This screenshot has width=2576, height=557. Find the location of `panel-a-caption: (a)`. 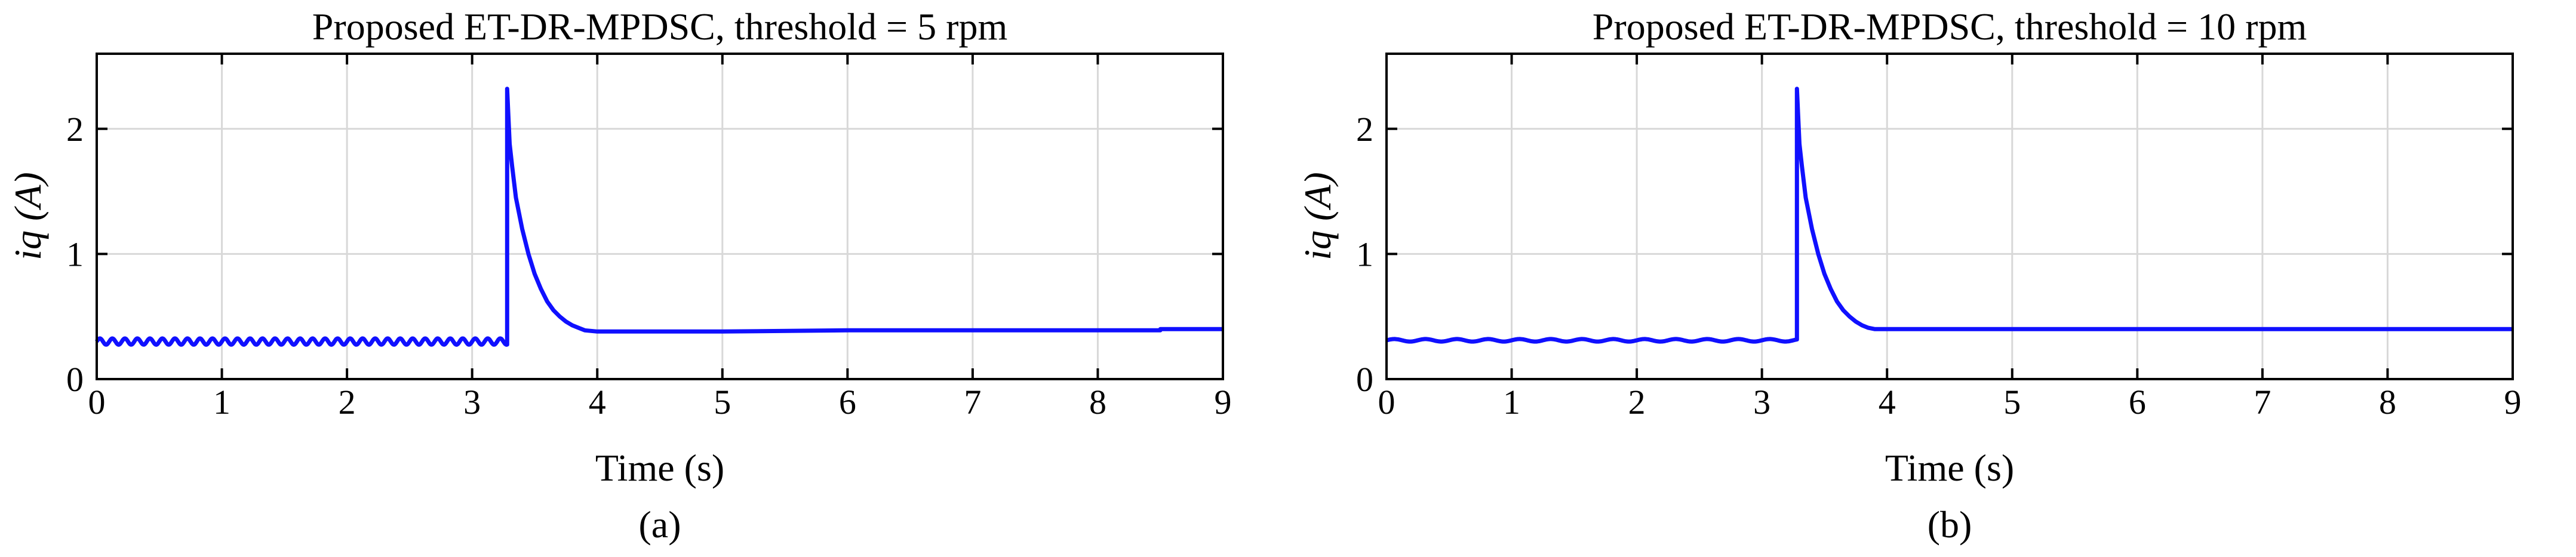

panel-a-caption: (a) is located at coordinates (659, 524).